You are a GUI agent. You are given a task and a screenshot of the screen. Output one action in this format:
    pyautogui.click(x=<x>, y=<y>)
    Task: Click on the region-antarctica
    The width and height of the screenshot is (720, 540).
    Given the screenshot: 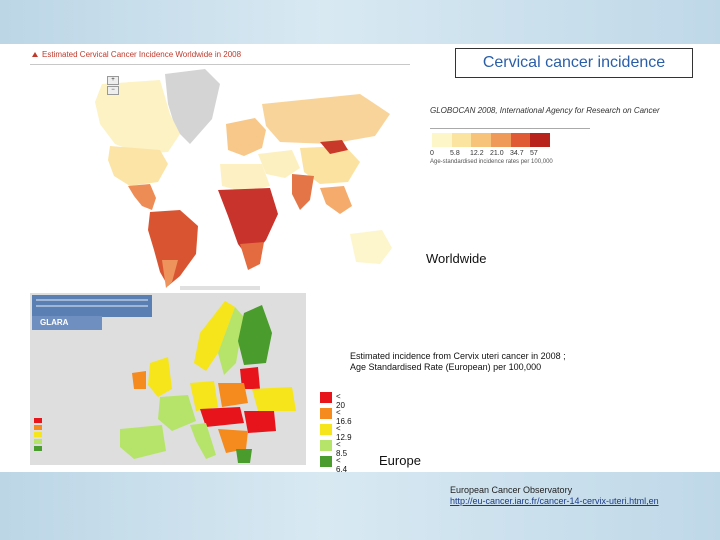 What is the action you would take?
    pyautogui.click(x=220, y=288)
    